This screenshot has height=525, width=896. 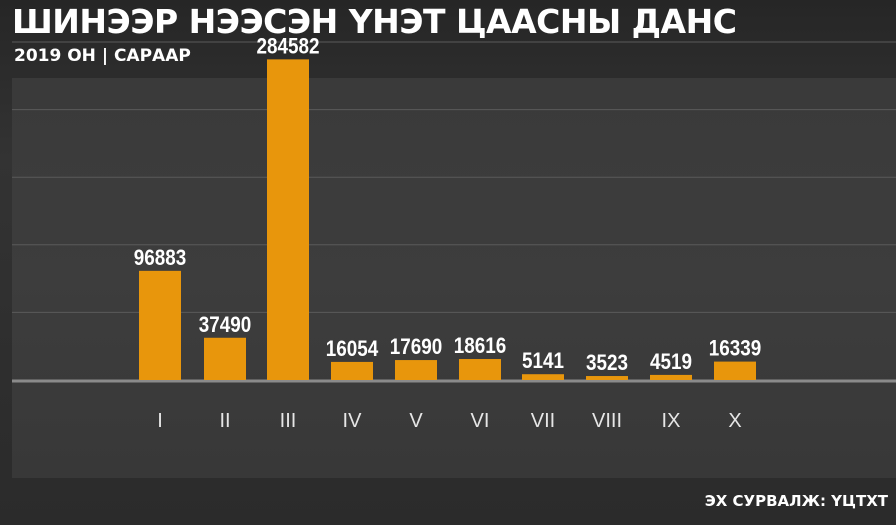 What do you see at coordinates (416, 421) in the screenshot?
I see `category-label-V: V` at bounding box center [416, 421].